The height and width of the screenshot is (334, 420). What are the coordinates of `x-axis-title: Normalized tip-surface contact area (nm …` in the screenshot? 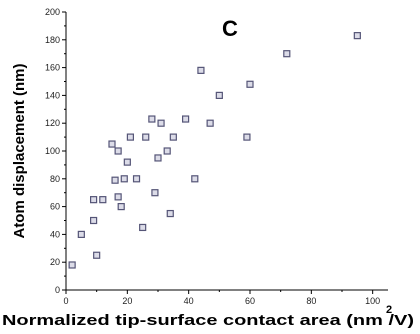 It's located at (208, 320).